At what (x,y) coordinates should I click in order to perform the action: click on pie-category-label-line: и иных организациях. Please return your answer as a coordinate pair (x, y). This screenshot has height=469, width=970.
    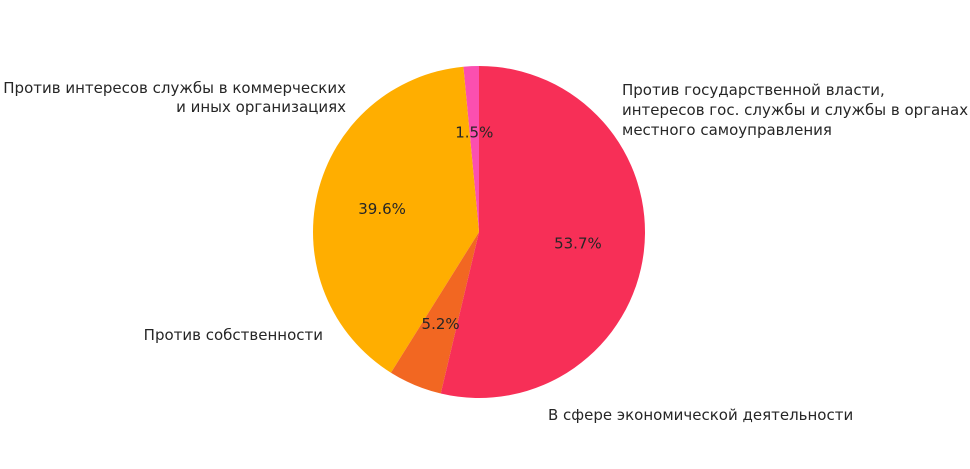
    Looking at the image, I should click on (261, 107).